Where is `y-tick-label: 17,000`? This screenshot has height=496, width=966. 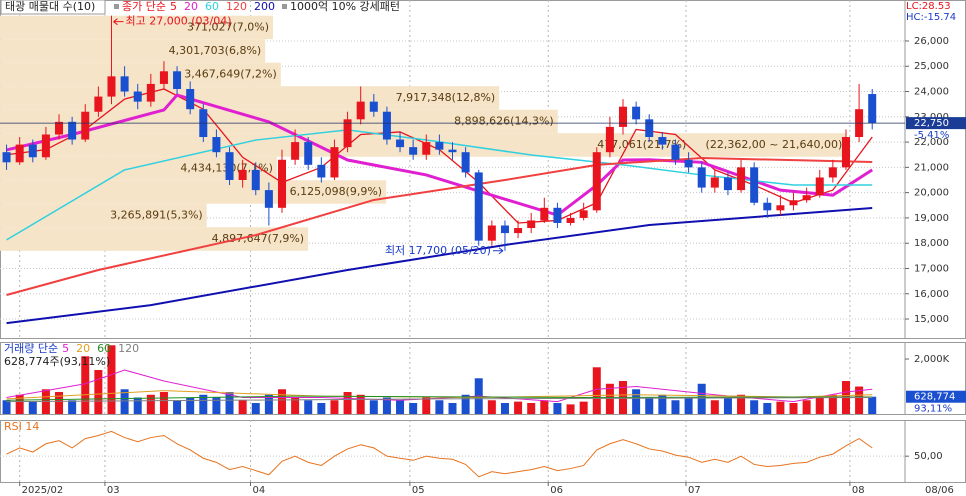 y-tick-label: 17,000 is located at coordinates (931, 268).